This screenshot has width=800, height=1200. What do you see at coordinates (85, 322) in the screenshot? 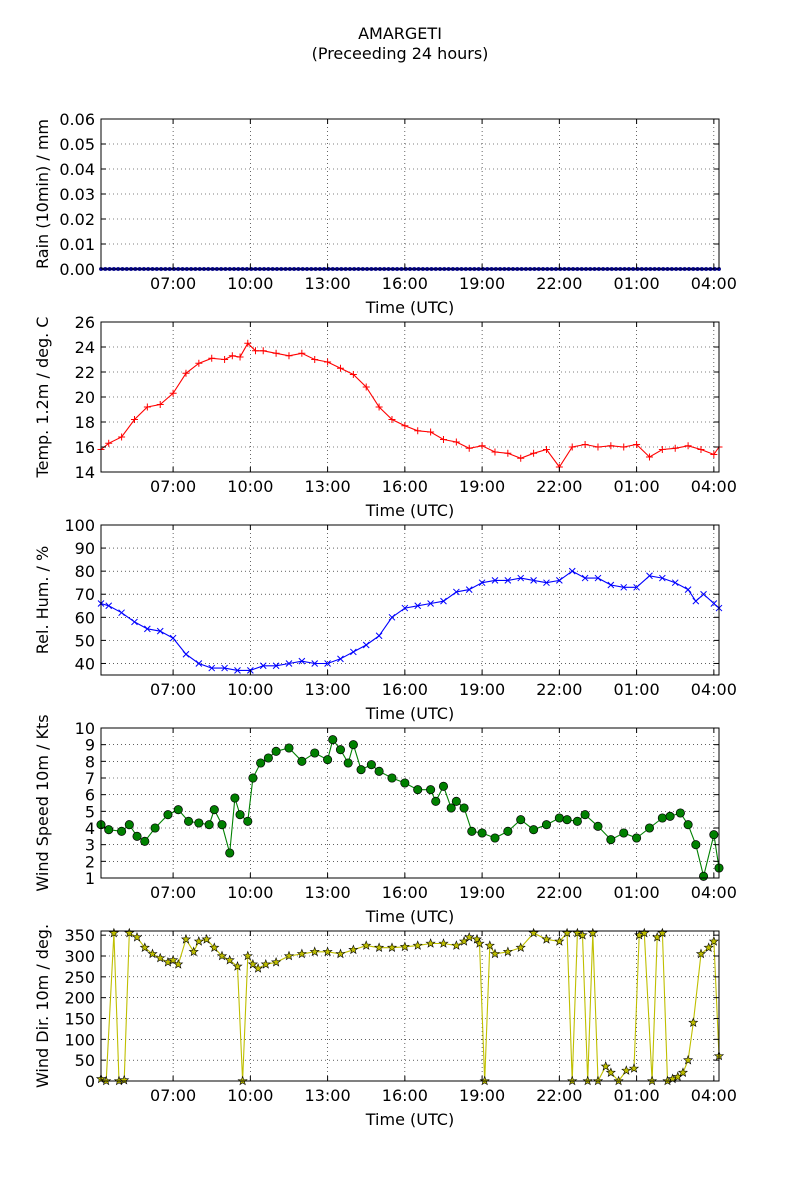
I see `y-tick-label: 26` at bounding box center [85, 322].